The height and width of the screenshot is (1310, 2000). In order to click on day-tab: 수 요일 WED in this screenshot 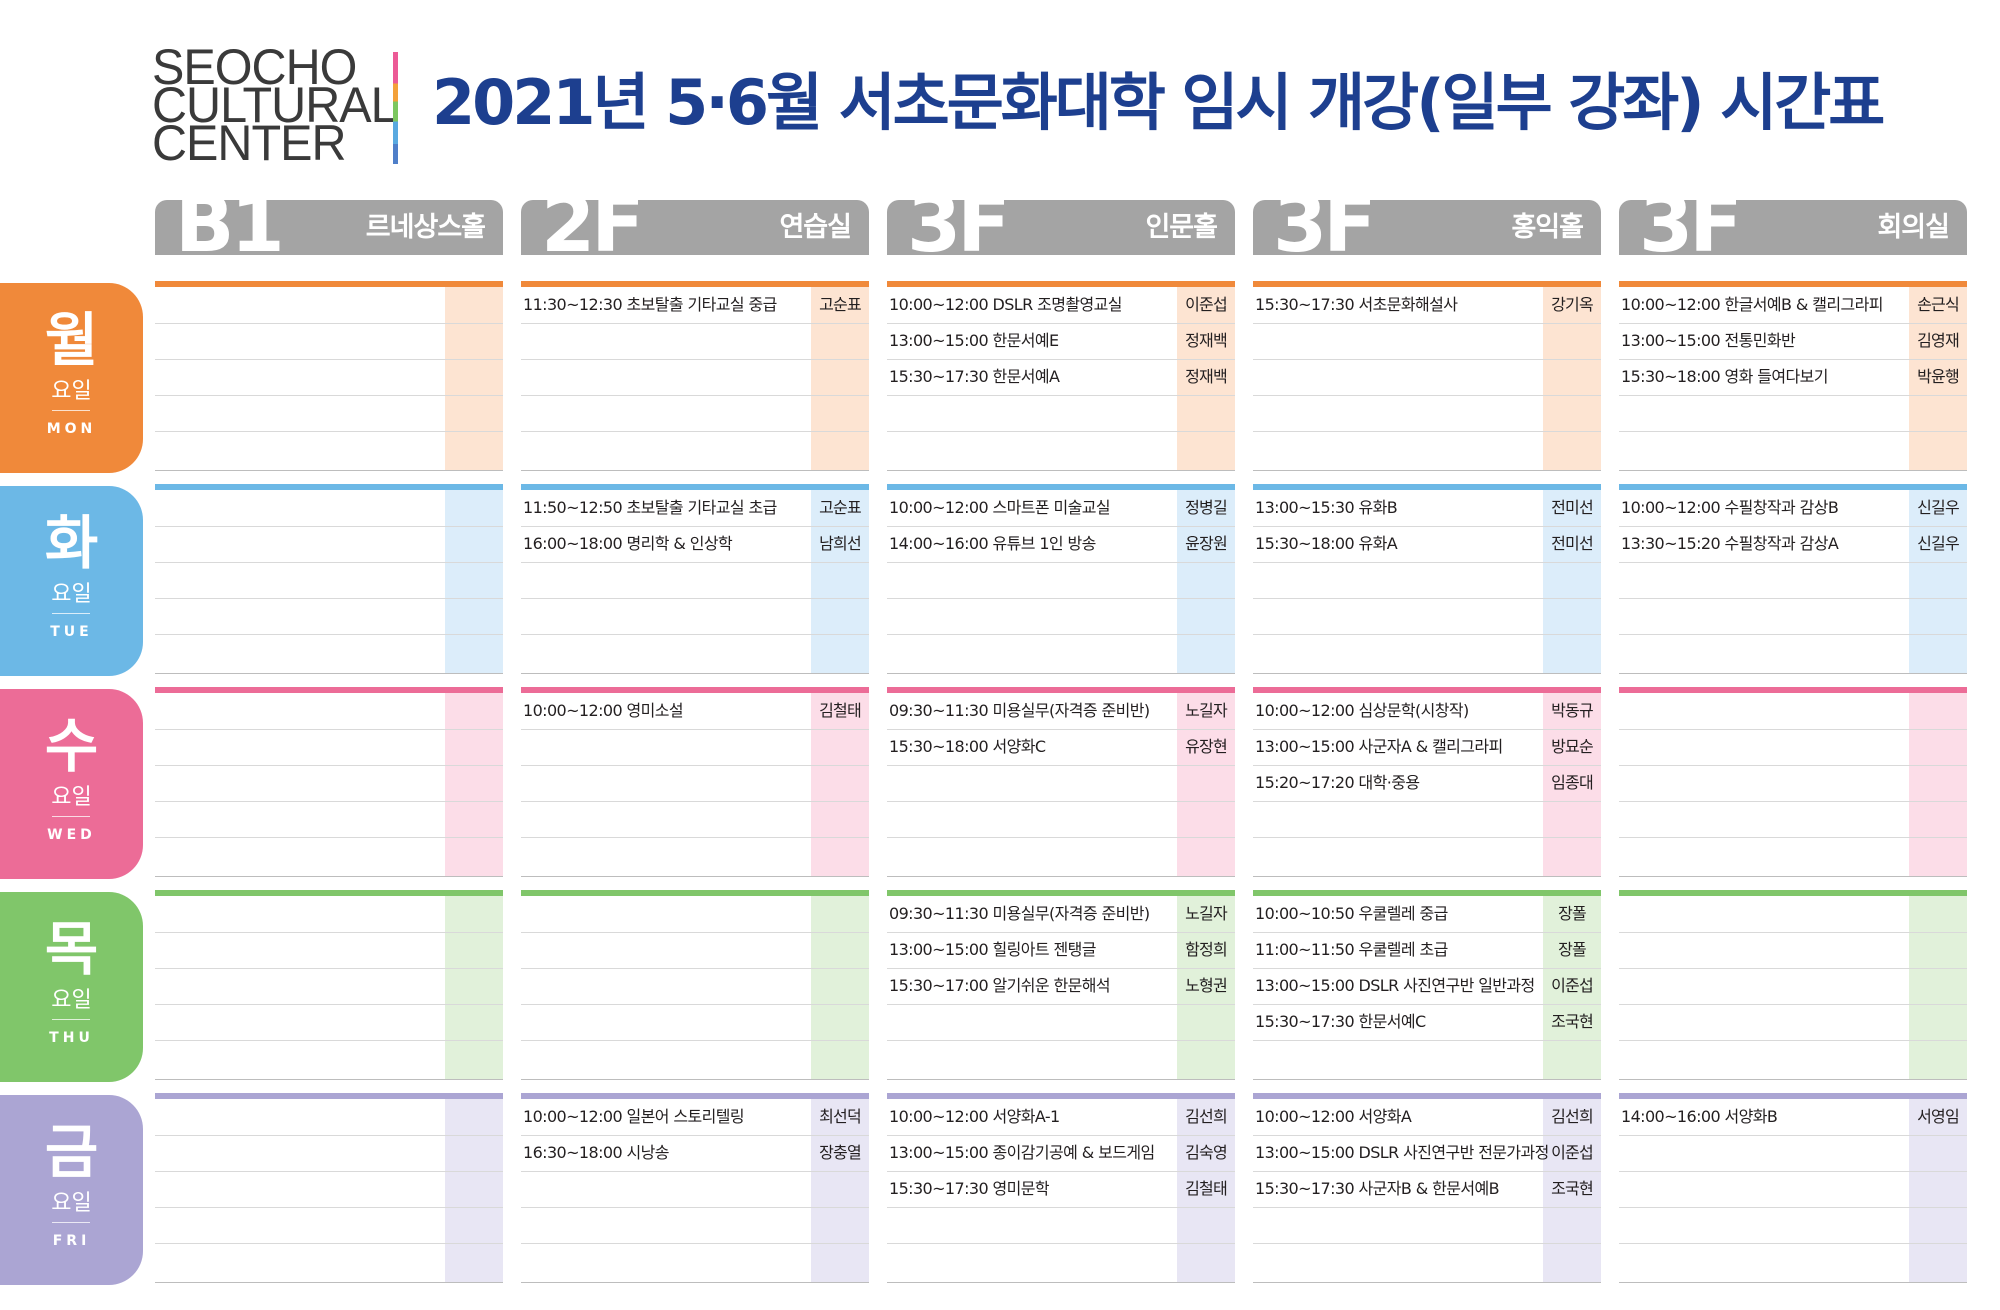, I will do `click(71, 784)`.